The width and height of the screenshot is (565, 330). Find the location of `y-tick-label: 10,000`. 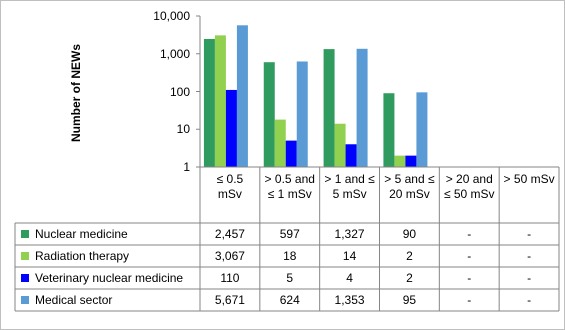

y-tick-label: 10,000 is located at coordinates (171, 16).